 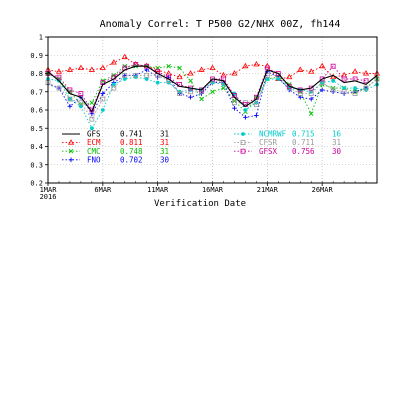 What do you see at coordinates (220, 24) in the screenshot?
I see `chart-title: Anomaly Correl: T P500 G2/NHX 00Z, fh144` at bounding box center [220, 24].